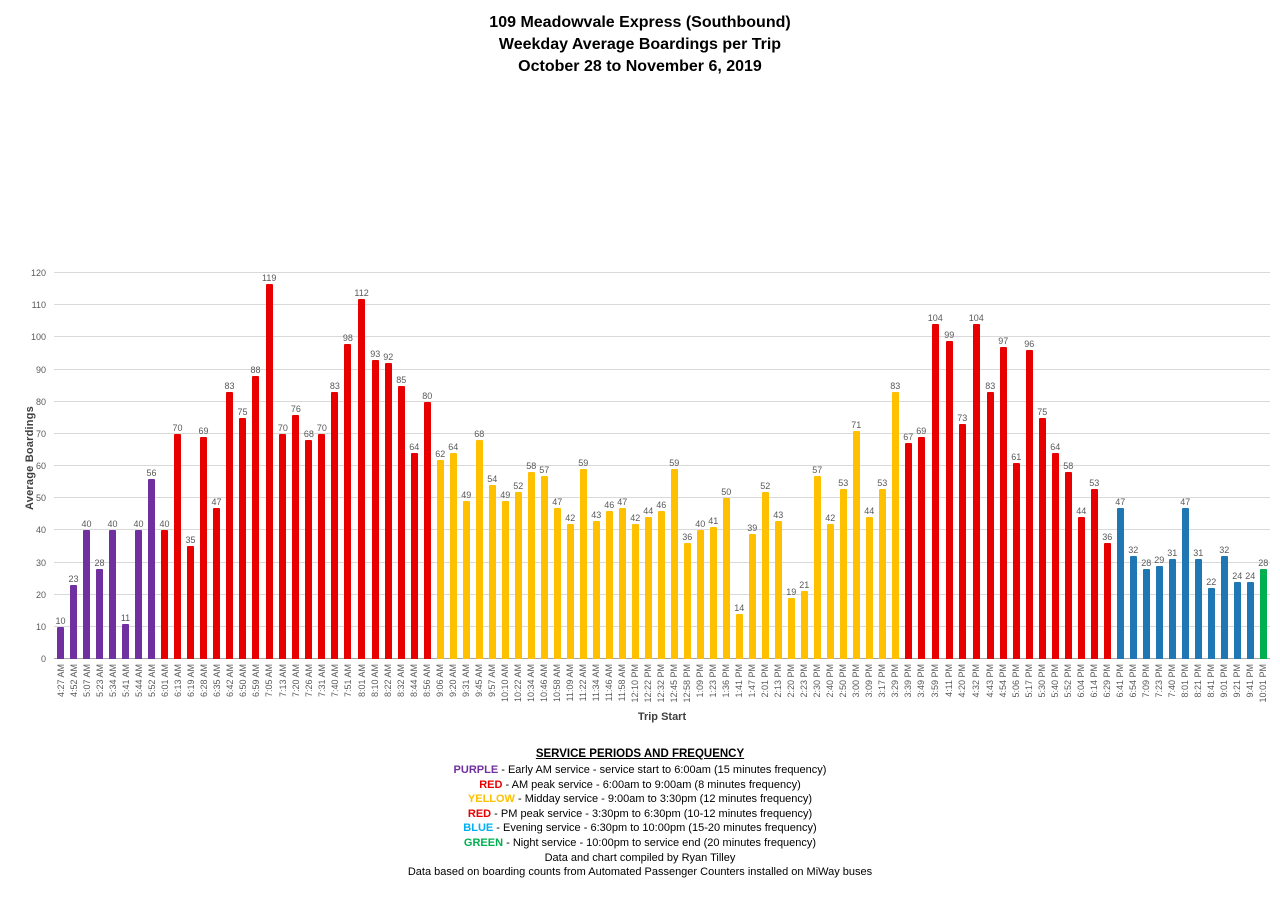  Describe the element at coordinates (1237, 575) in the screenshot. I see `bar-value-label: 24` at that location.